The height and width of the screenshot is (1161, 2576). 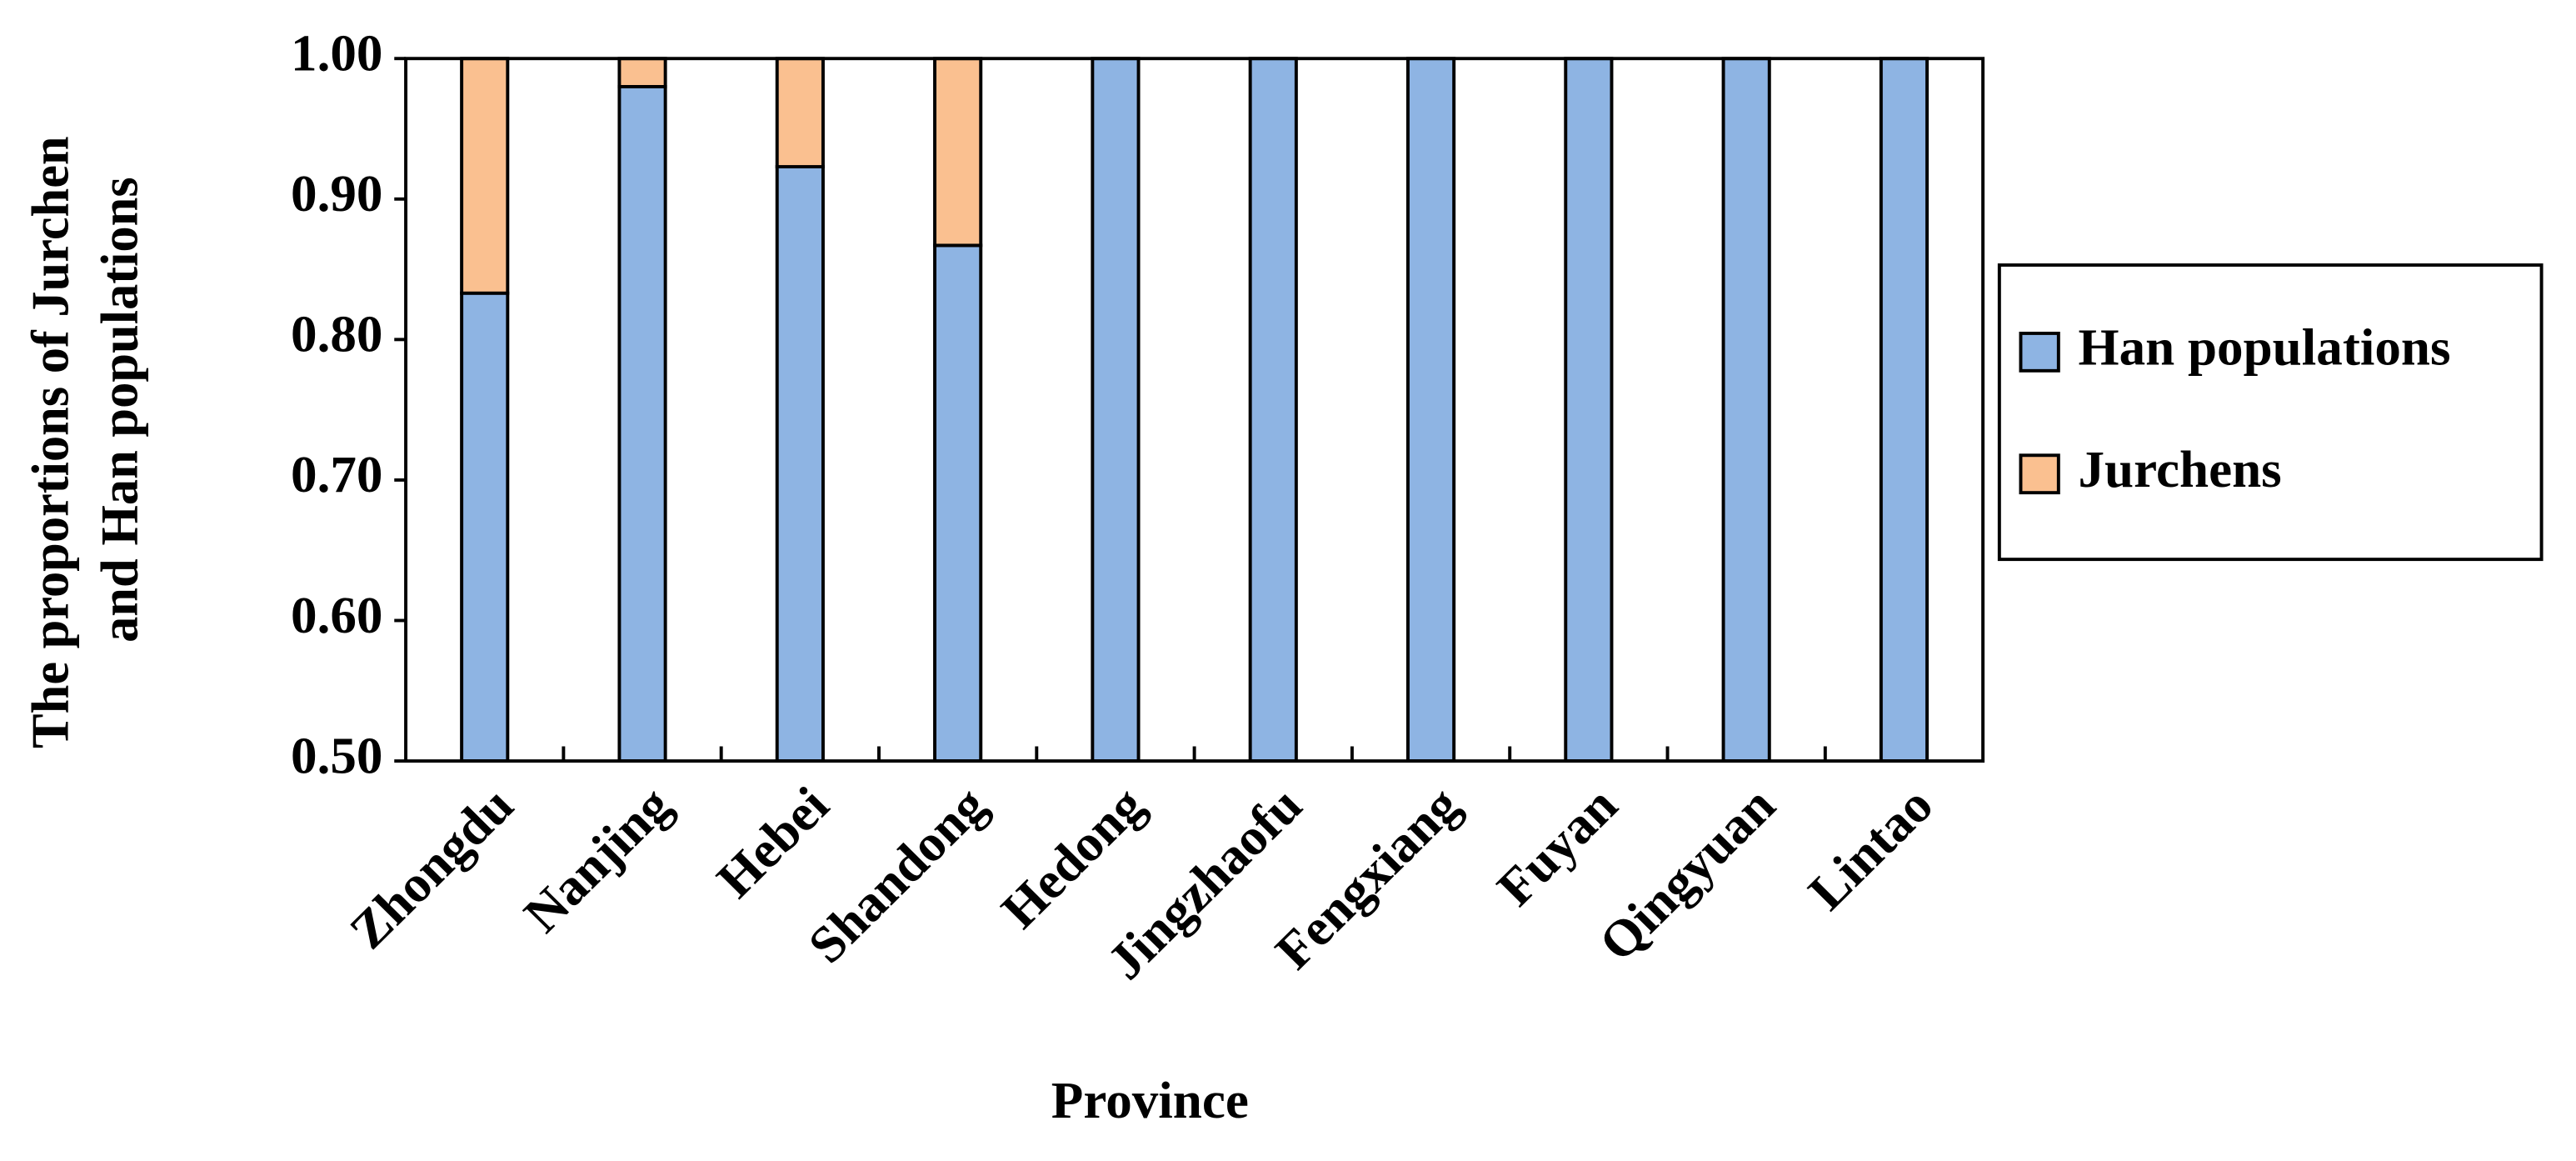 I want to click on legend-label: Han populations, so click(x=2265, y=347).